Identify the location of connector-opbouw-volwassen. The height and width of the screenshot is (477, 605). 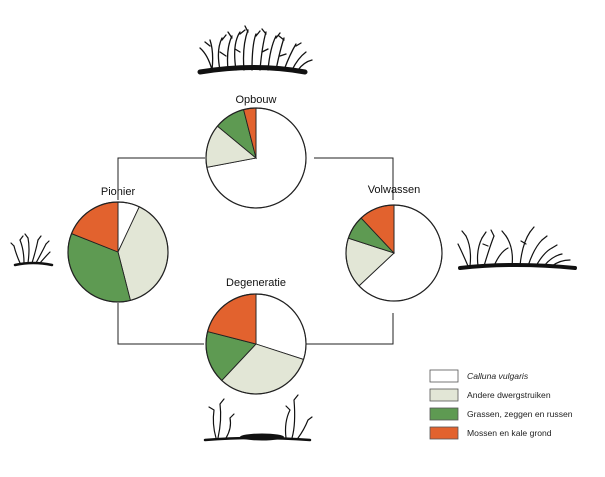
(354, 178).